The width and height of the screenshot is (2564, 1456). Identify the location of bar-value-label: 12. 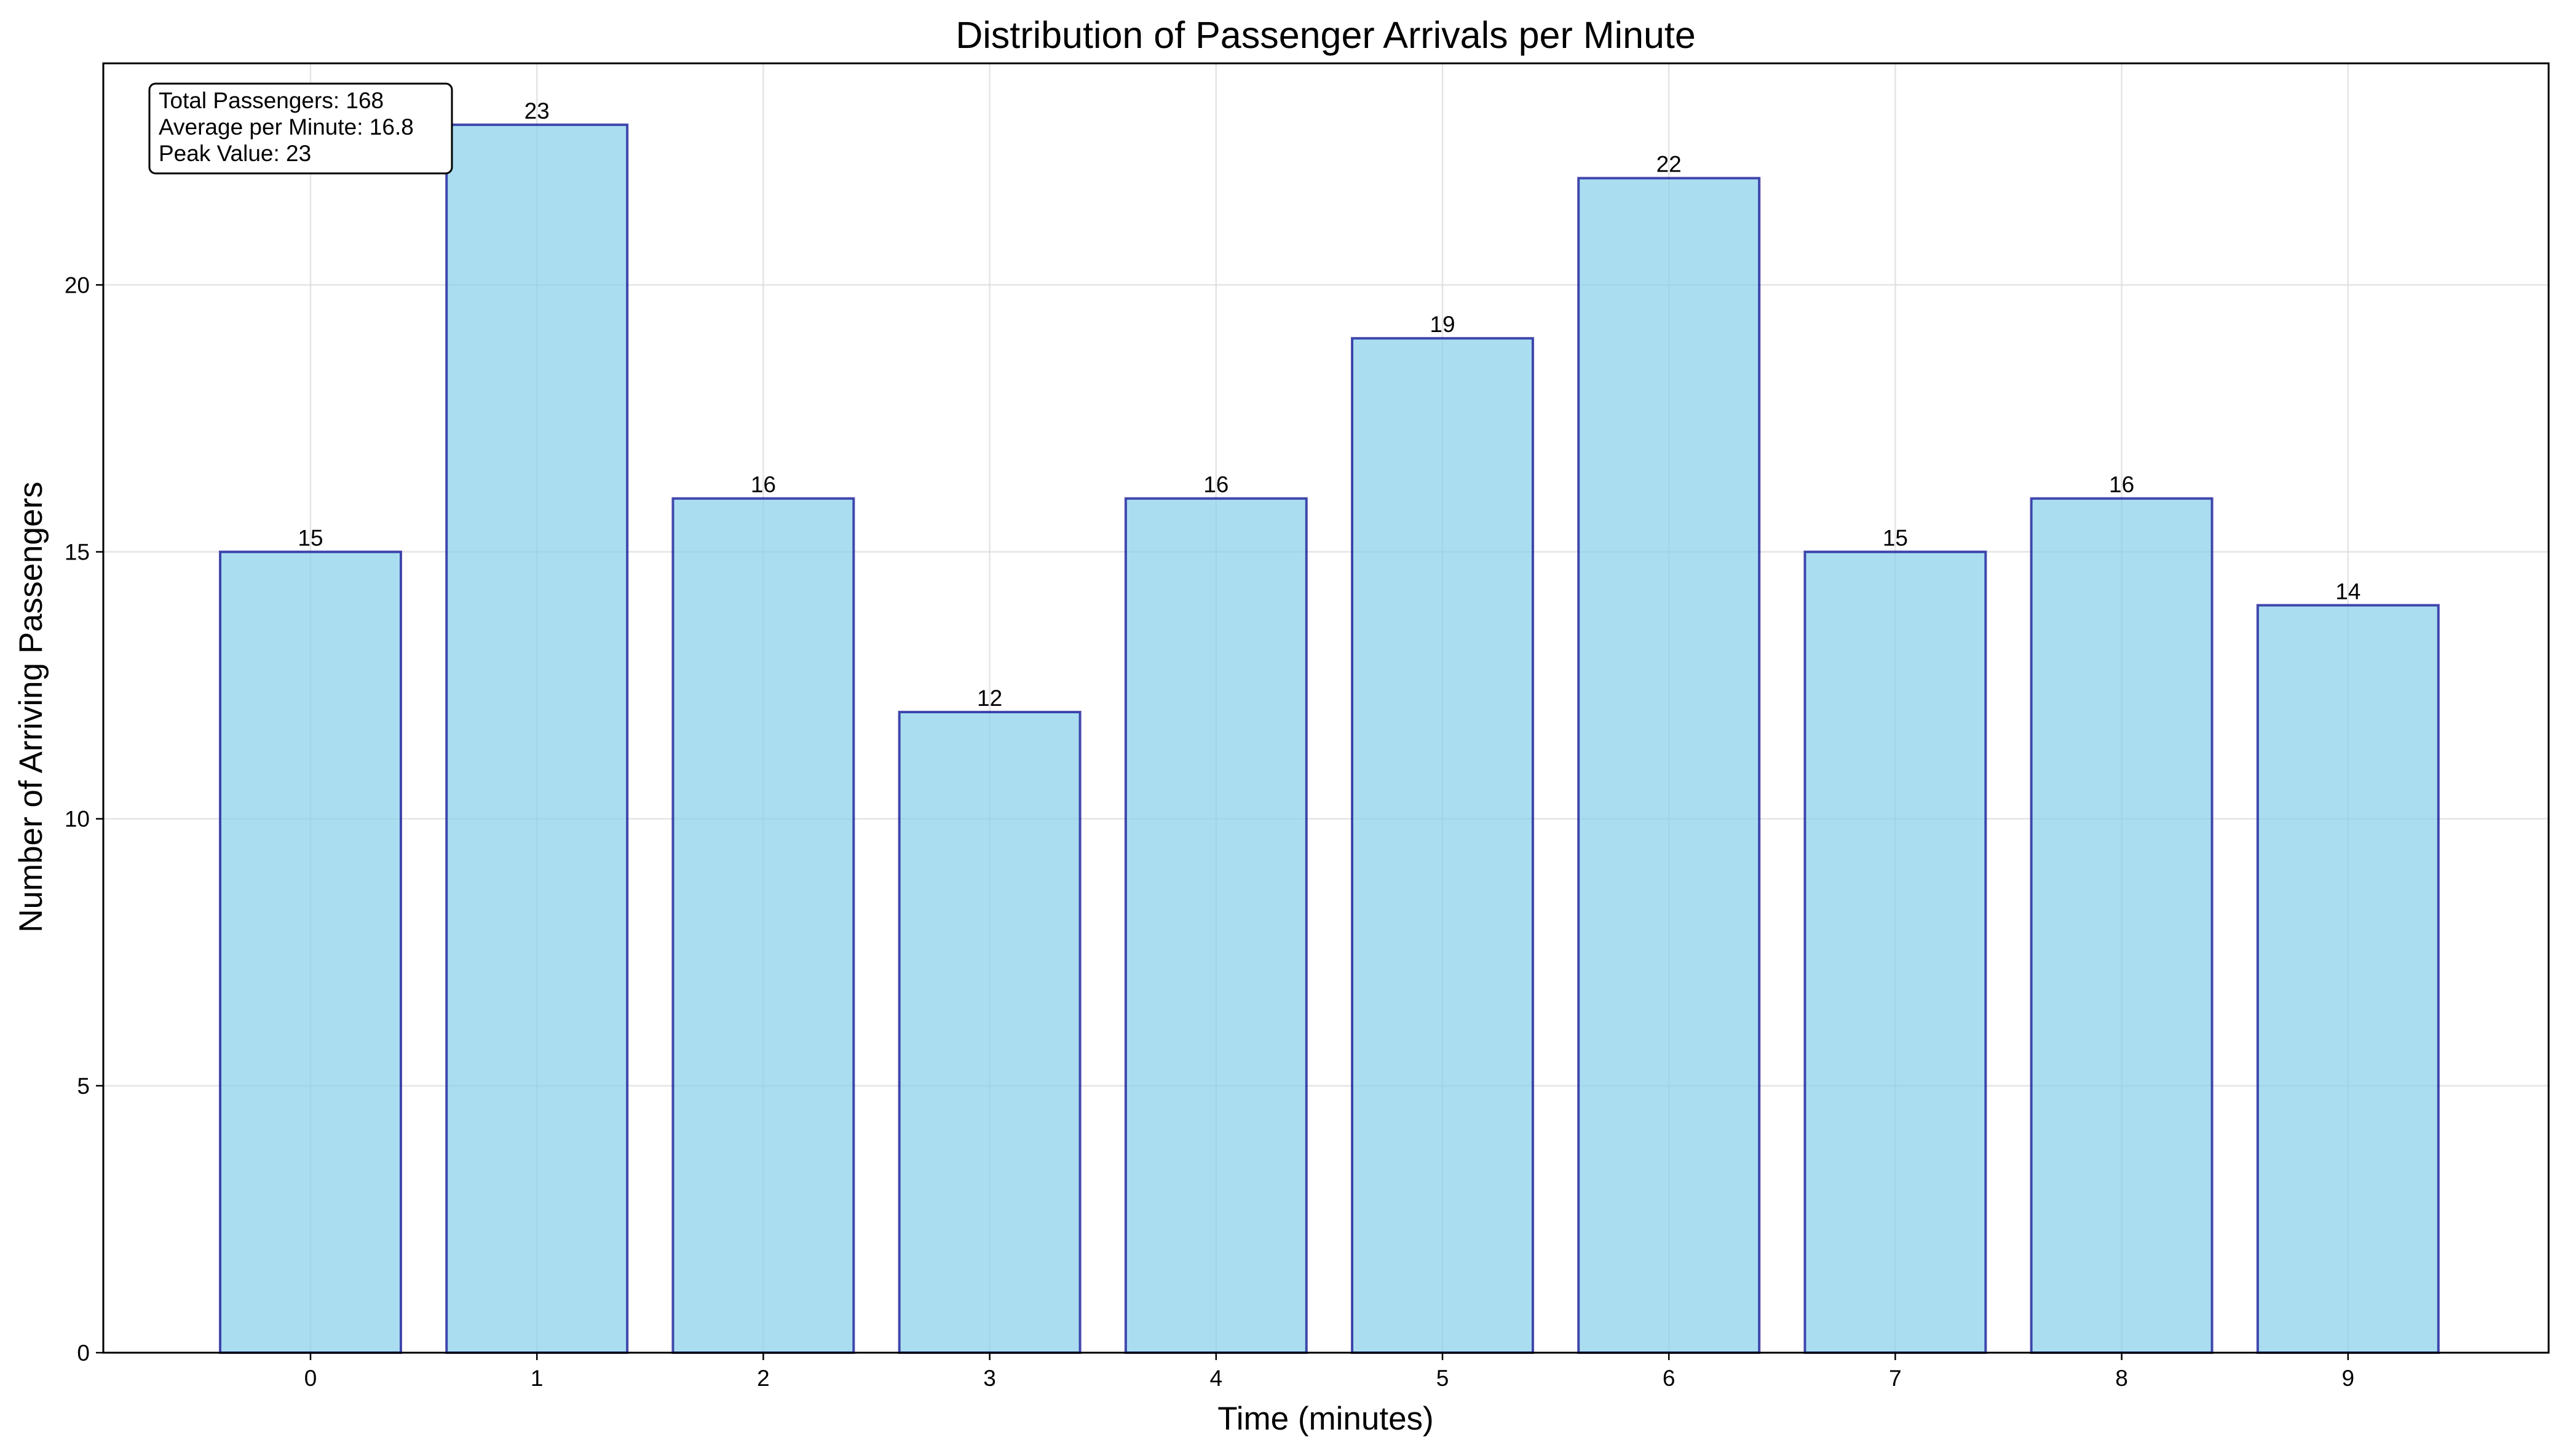
(990, 698).